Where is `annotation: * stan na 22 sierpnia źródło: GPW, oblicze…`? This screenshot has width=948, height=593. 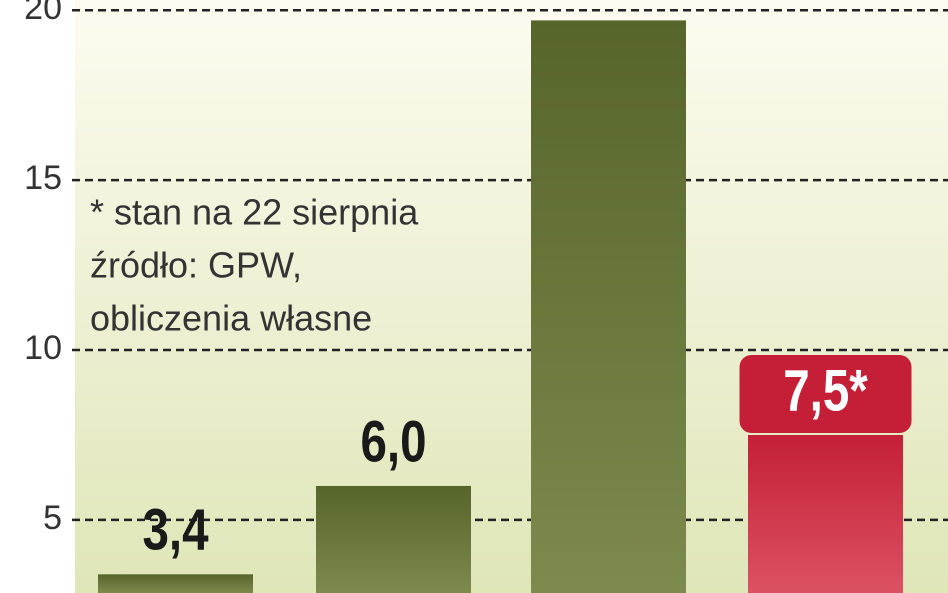 annotation: * stan na 22 sierpnia źródło: GPW, oblicze… is located at coordinates (254, 265).